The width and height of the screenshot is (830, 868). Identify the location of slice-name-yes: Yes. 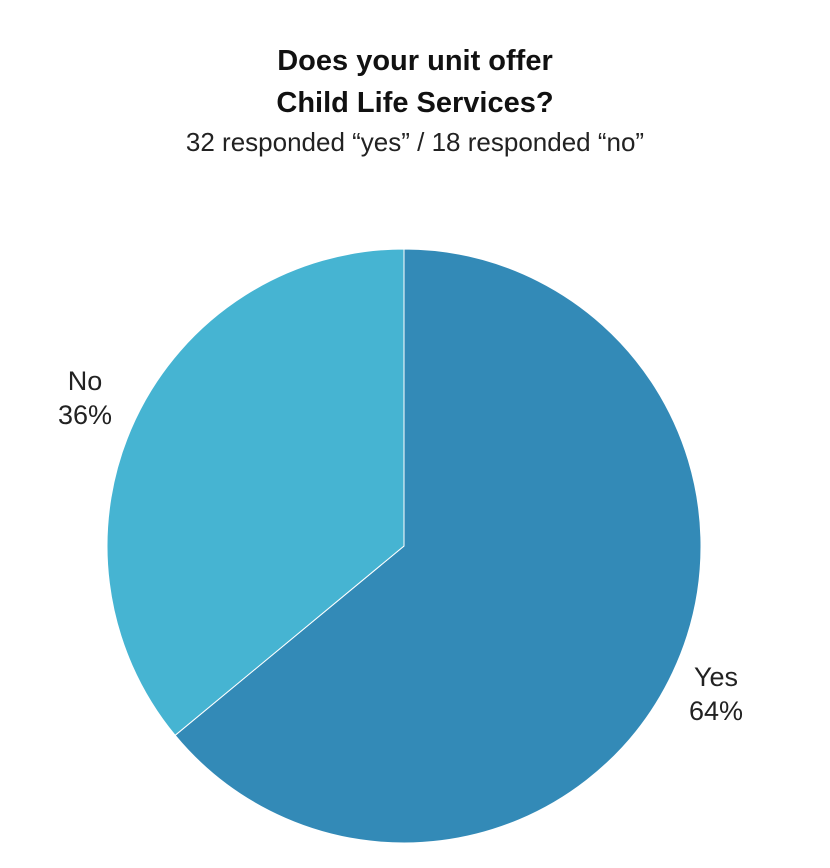
(716, 677).